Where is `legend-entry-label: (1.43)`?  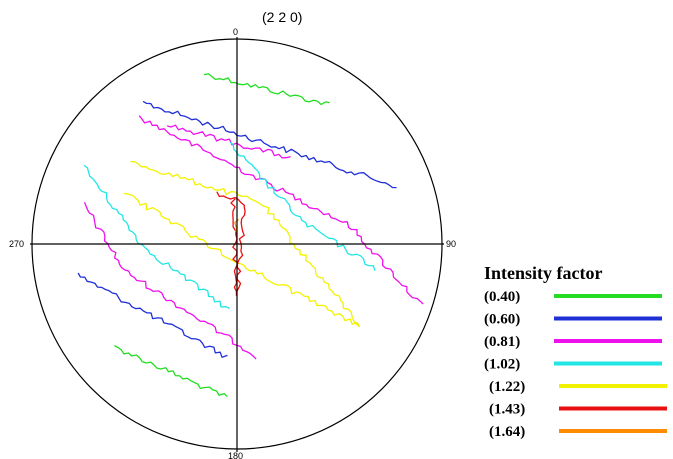
legend-entry-label: (1.43) is located at coordinates (507, 410).